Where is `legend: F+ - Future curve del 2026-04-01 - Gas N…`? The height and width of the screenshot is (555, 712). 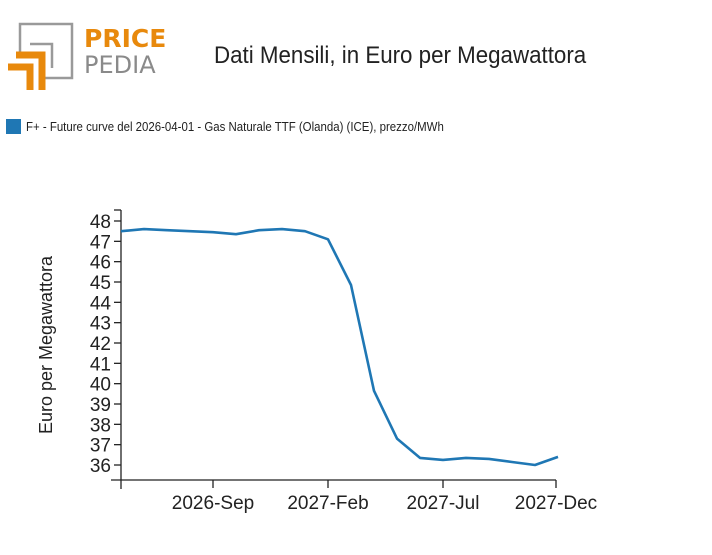
legend: F+ - Future curve del 2026-04-01 - Gas N… is located at coordinates (253, 126).